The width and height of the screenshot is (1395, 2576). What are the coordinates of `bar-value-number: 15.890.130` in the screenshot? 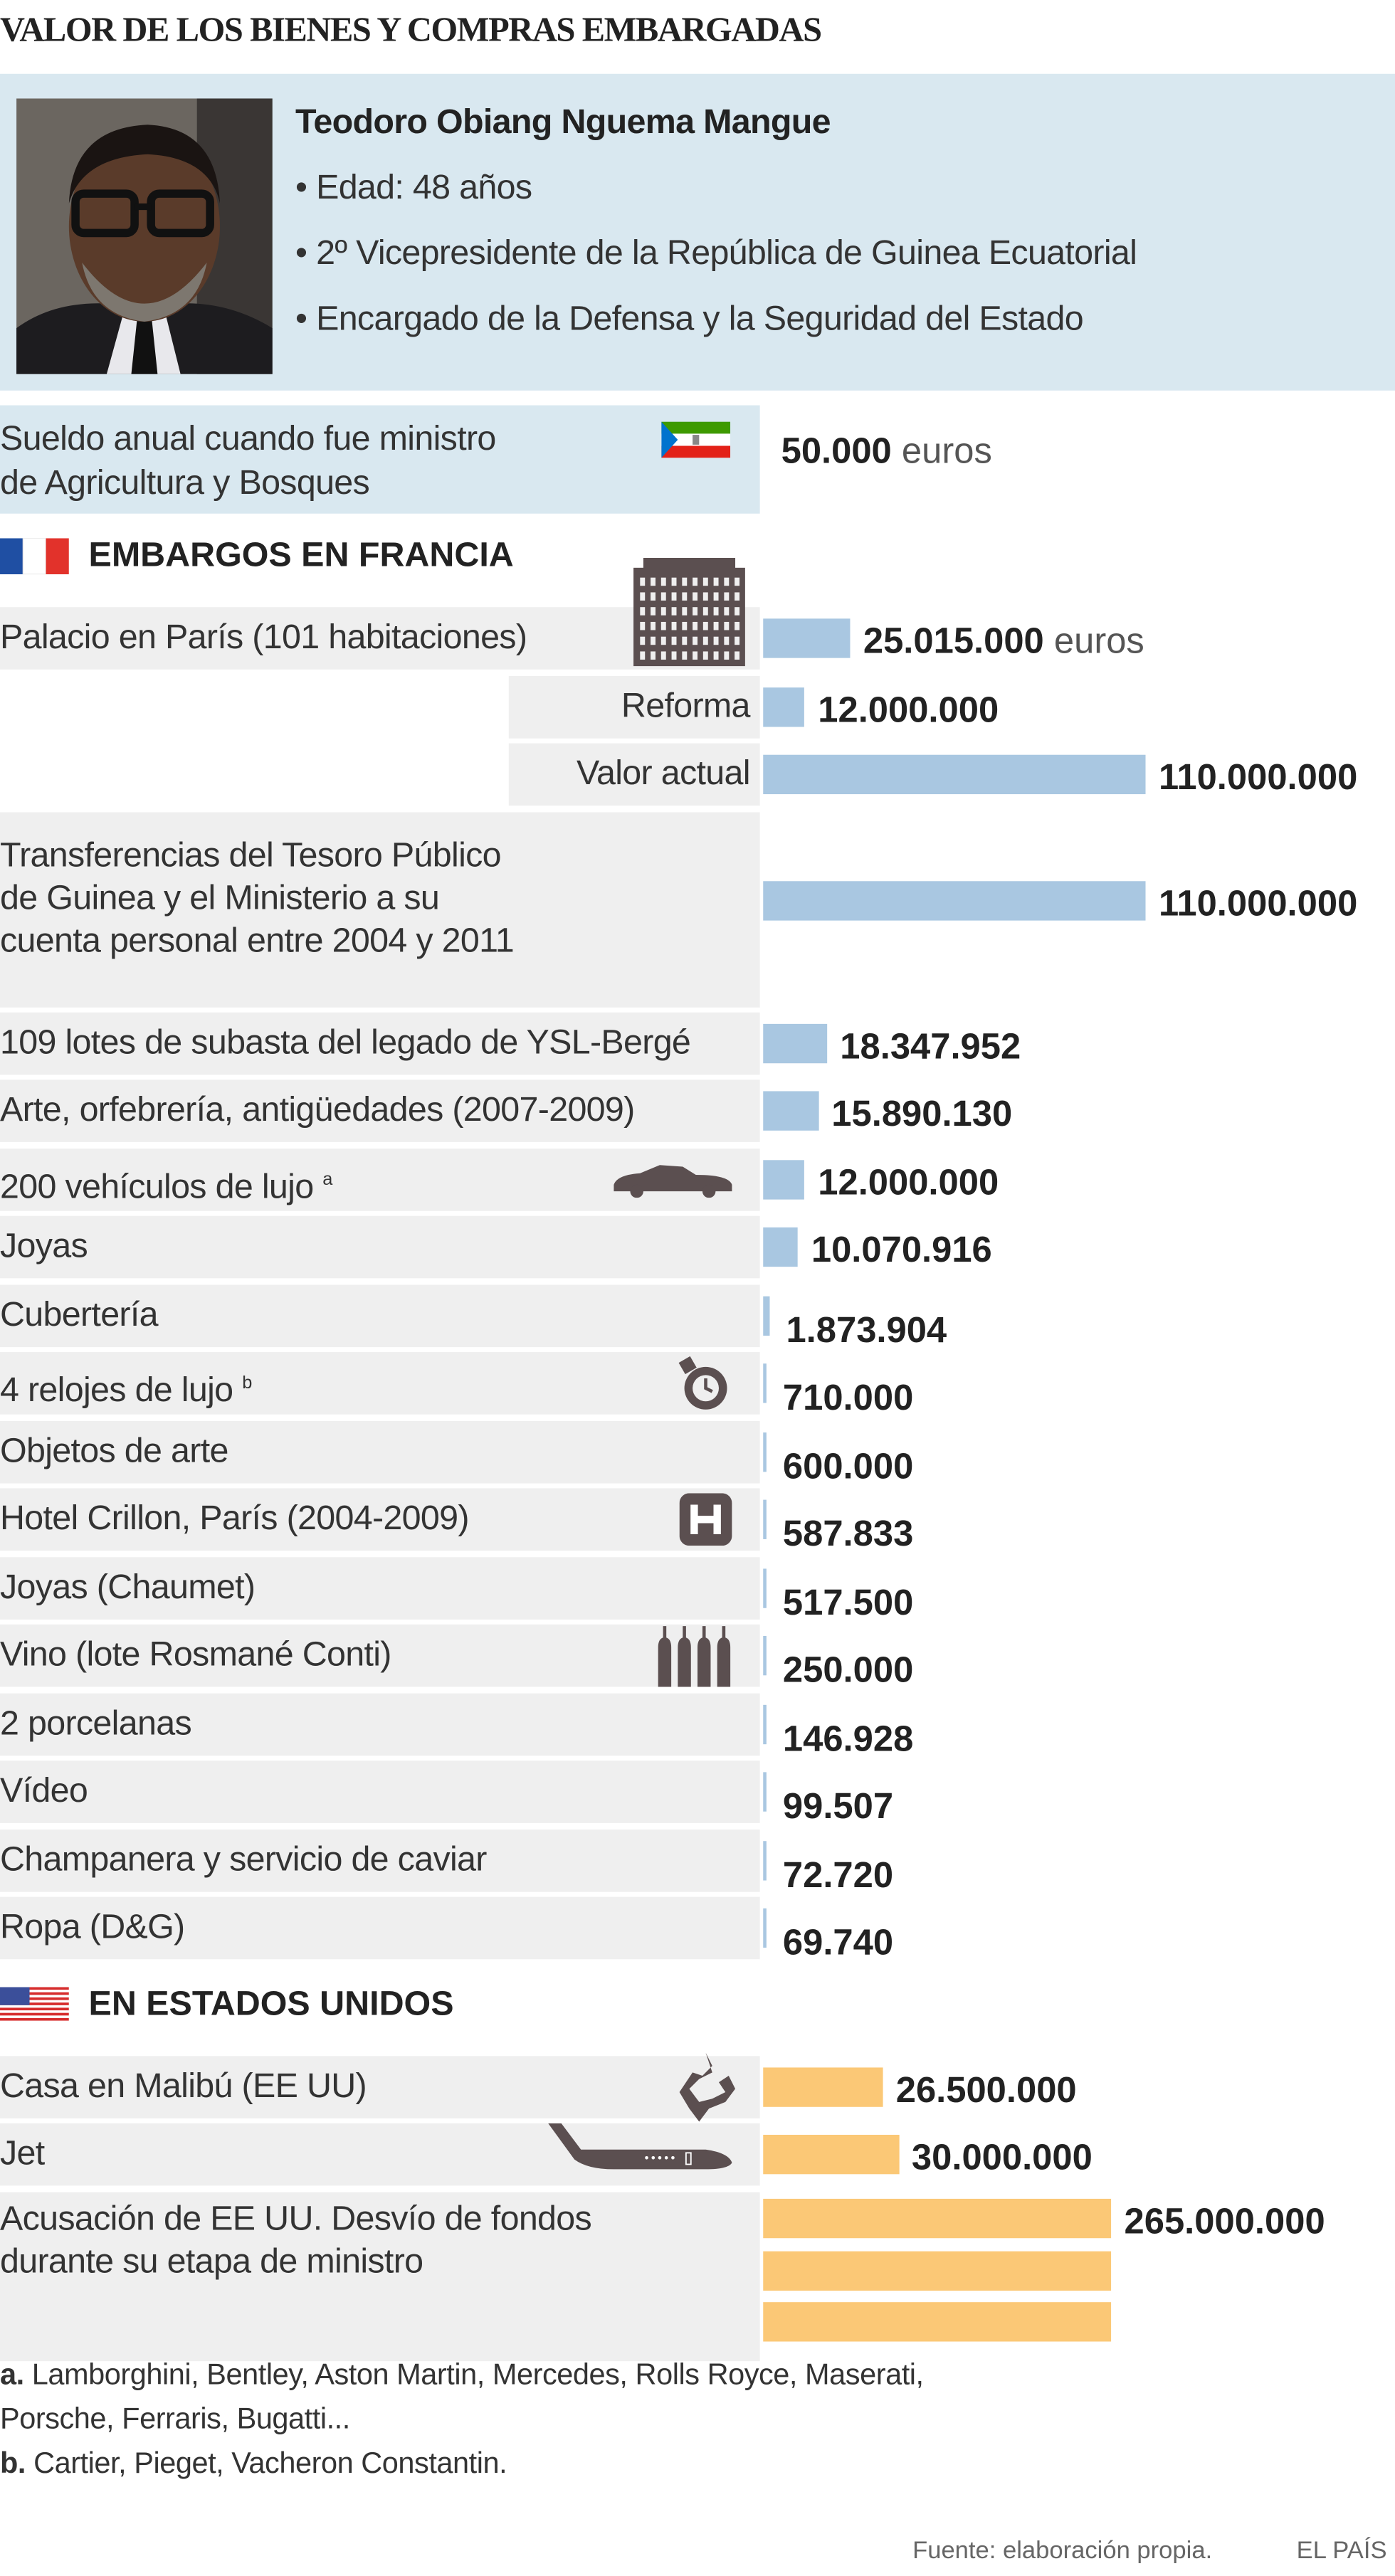 It's located at (922, 1113).